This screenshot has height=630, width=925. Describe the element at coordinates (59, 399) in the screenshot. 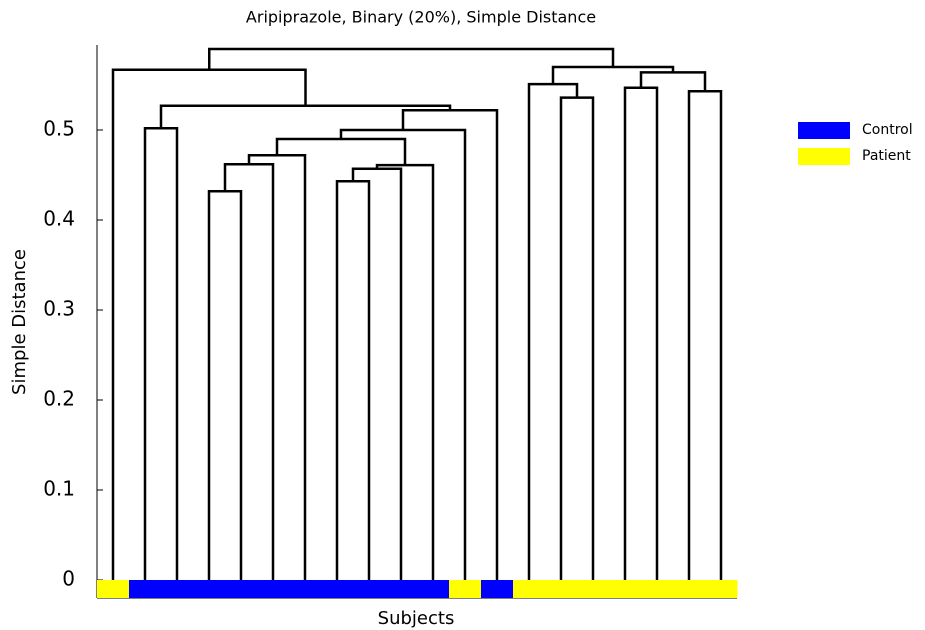

I see `y-tick-label: 0.2` at that location.